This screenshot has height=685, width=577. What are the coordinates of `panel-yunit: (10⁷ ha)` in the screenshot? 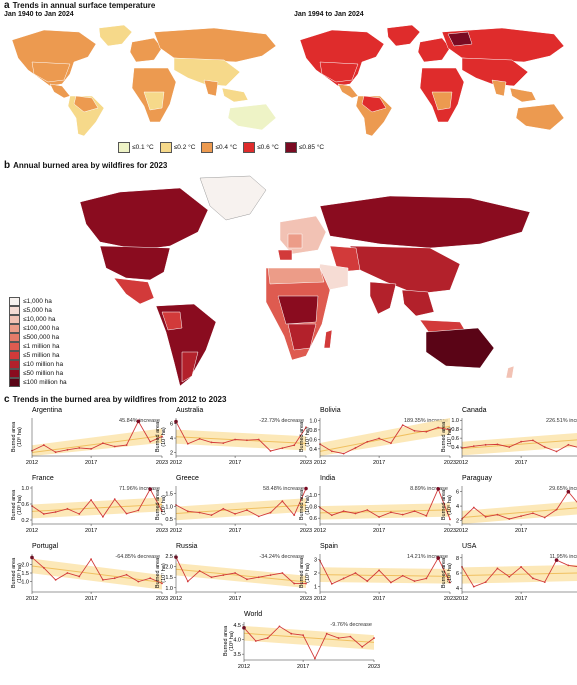 It's located at (449, 437).